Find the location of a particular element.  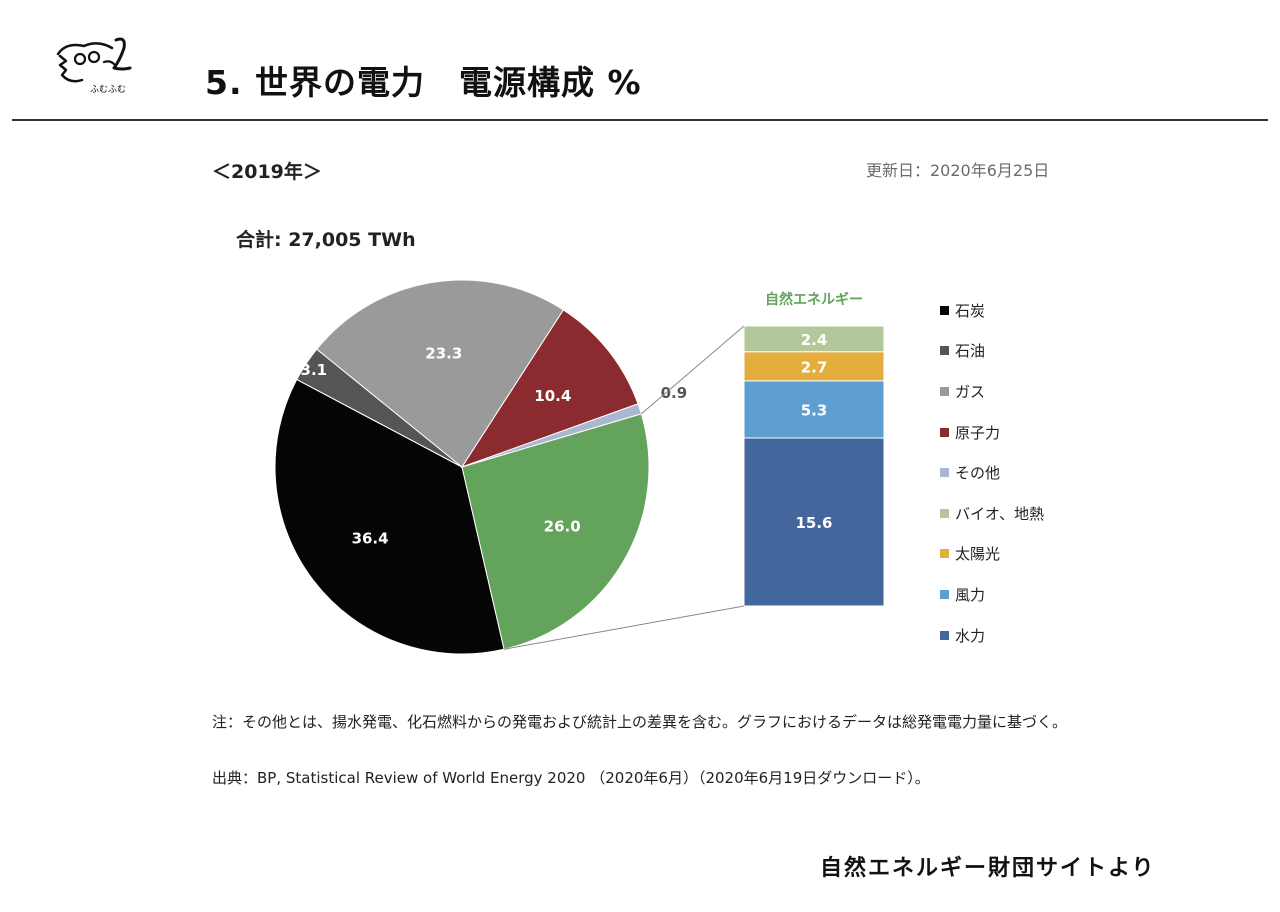

legend-item: 原子力 is located at coordinates (992, 432).